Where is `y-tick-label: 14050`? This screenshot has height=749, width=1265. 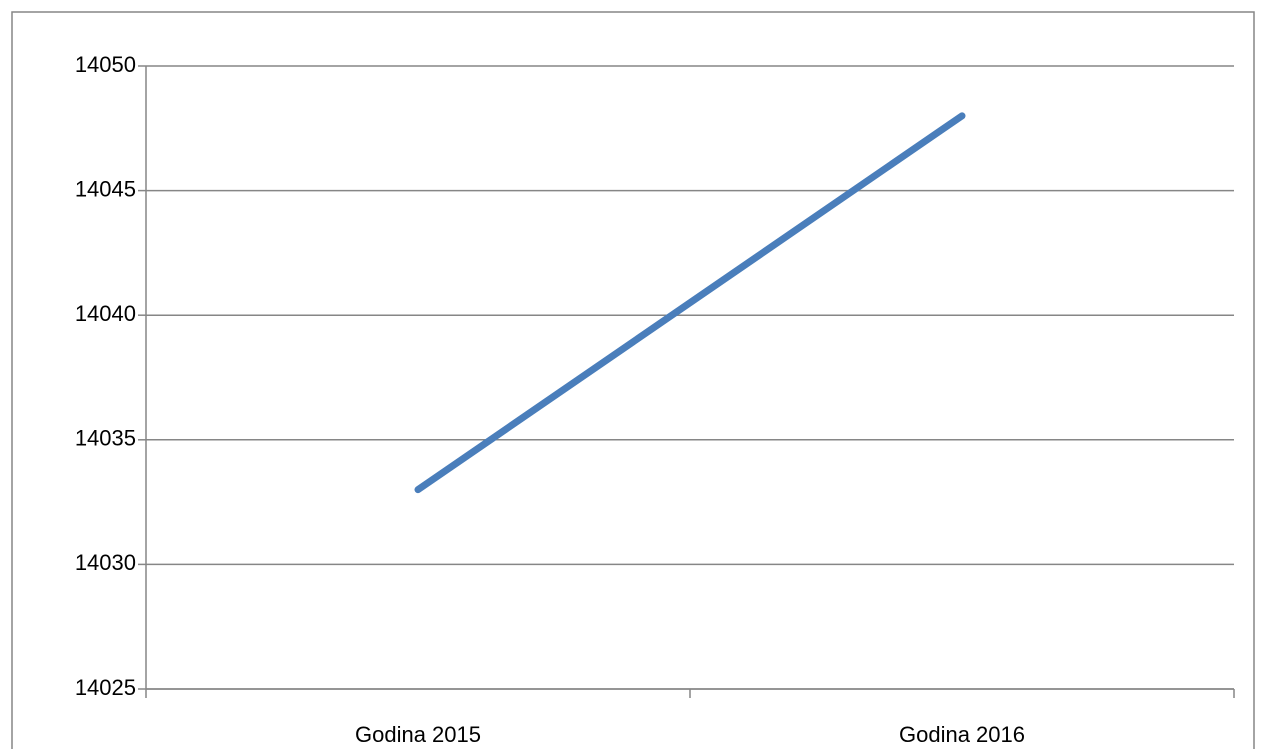
y-tick-label: 14050 is located at coordinates (105, 64).